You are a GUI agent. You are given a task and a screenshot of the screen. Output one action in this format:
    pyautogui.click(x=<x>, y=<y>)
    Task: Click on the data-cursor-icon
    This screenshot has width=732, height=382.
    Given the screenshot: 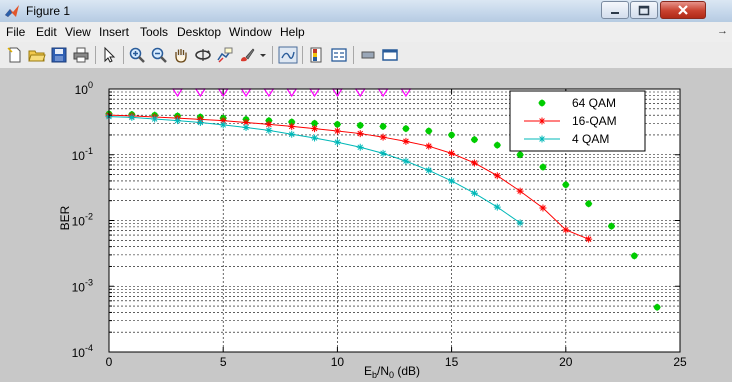 What is the action you would take?
    pyautogui.click(x=225, y=55)
    